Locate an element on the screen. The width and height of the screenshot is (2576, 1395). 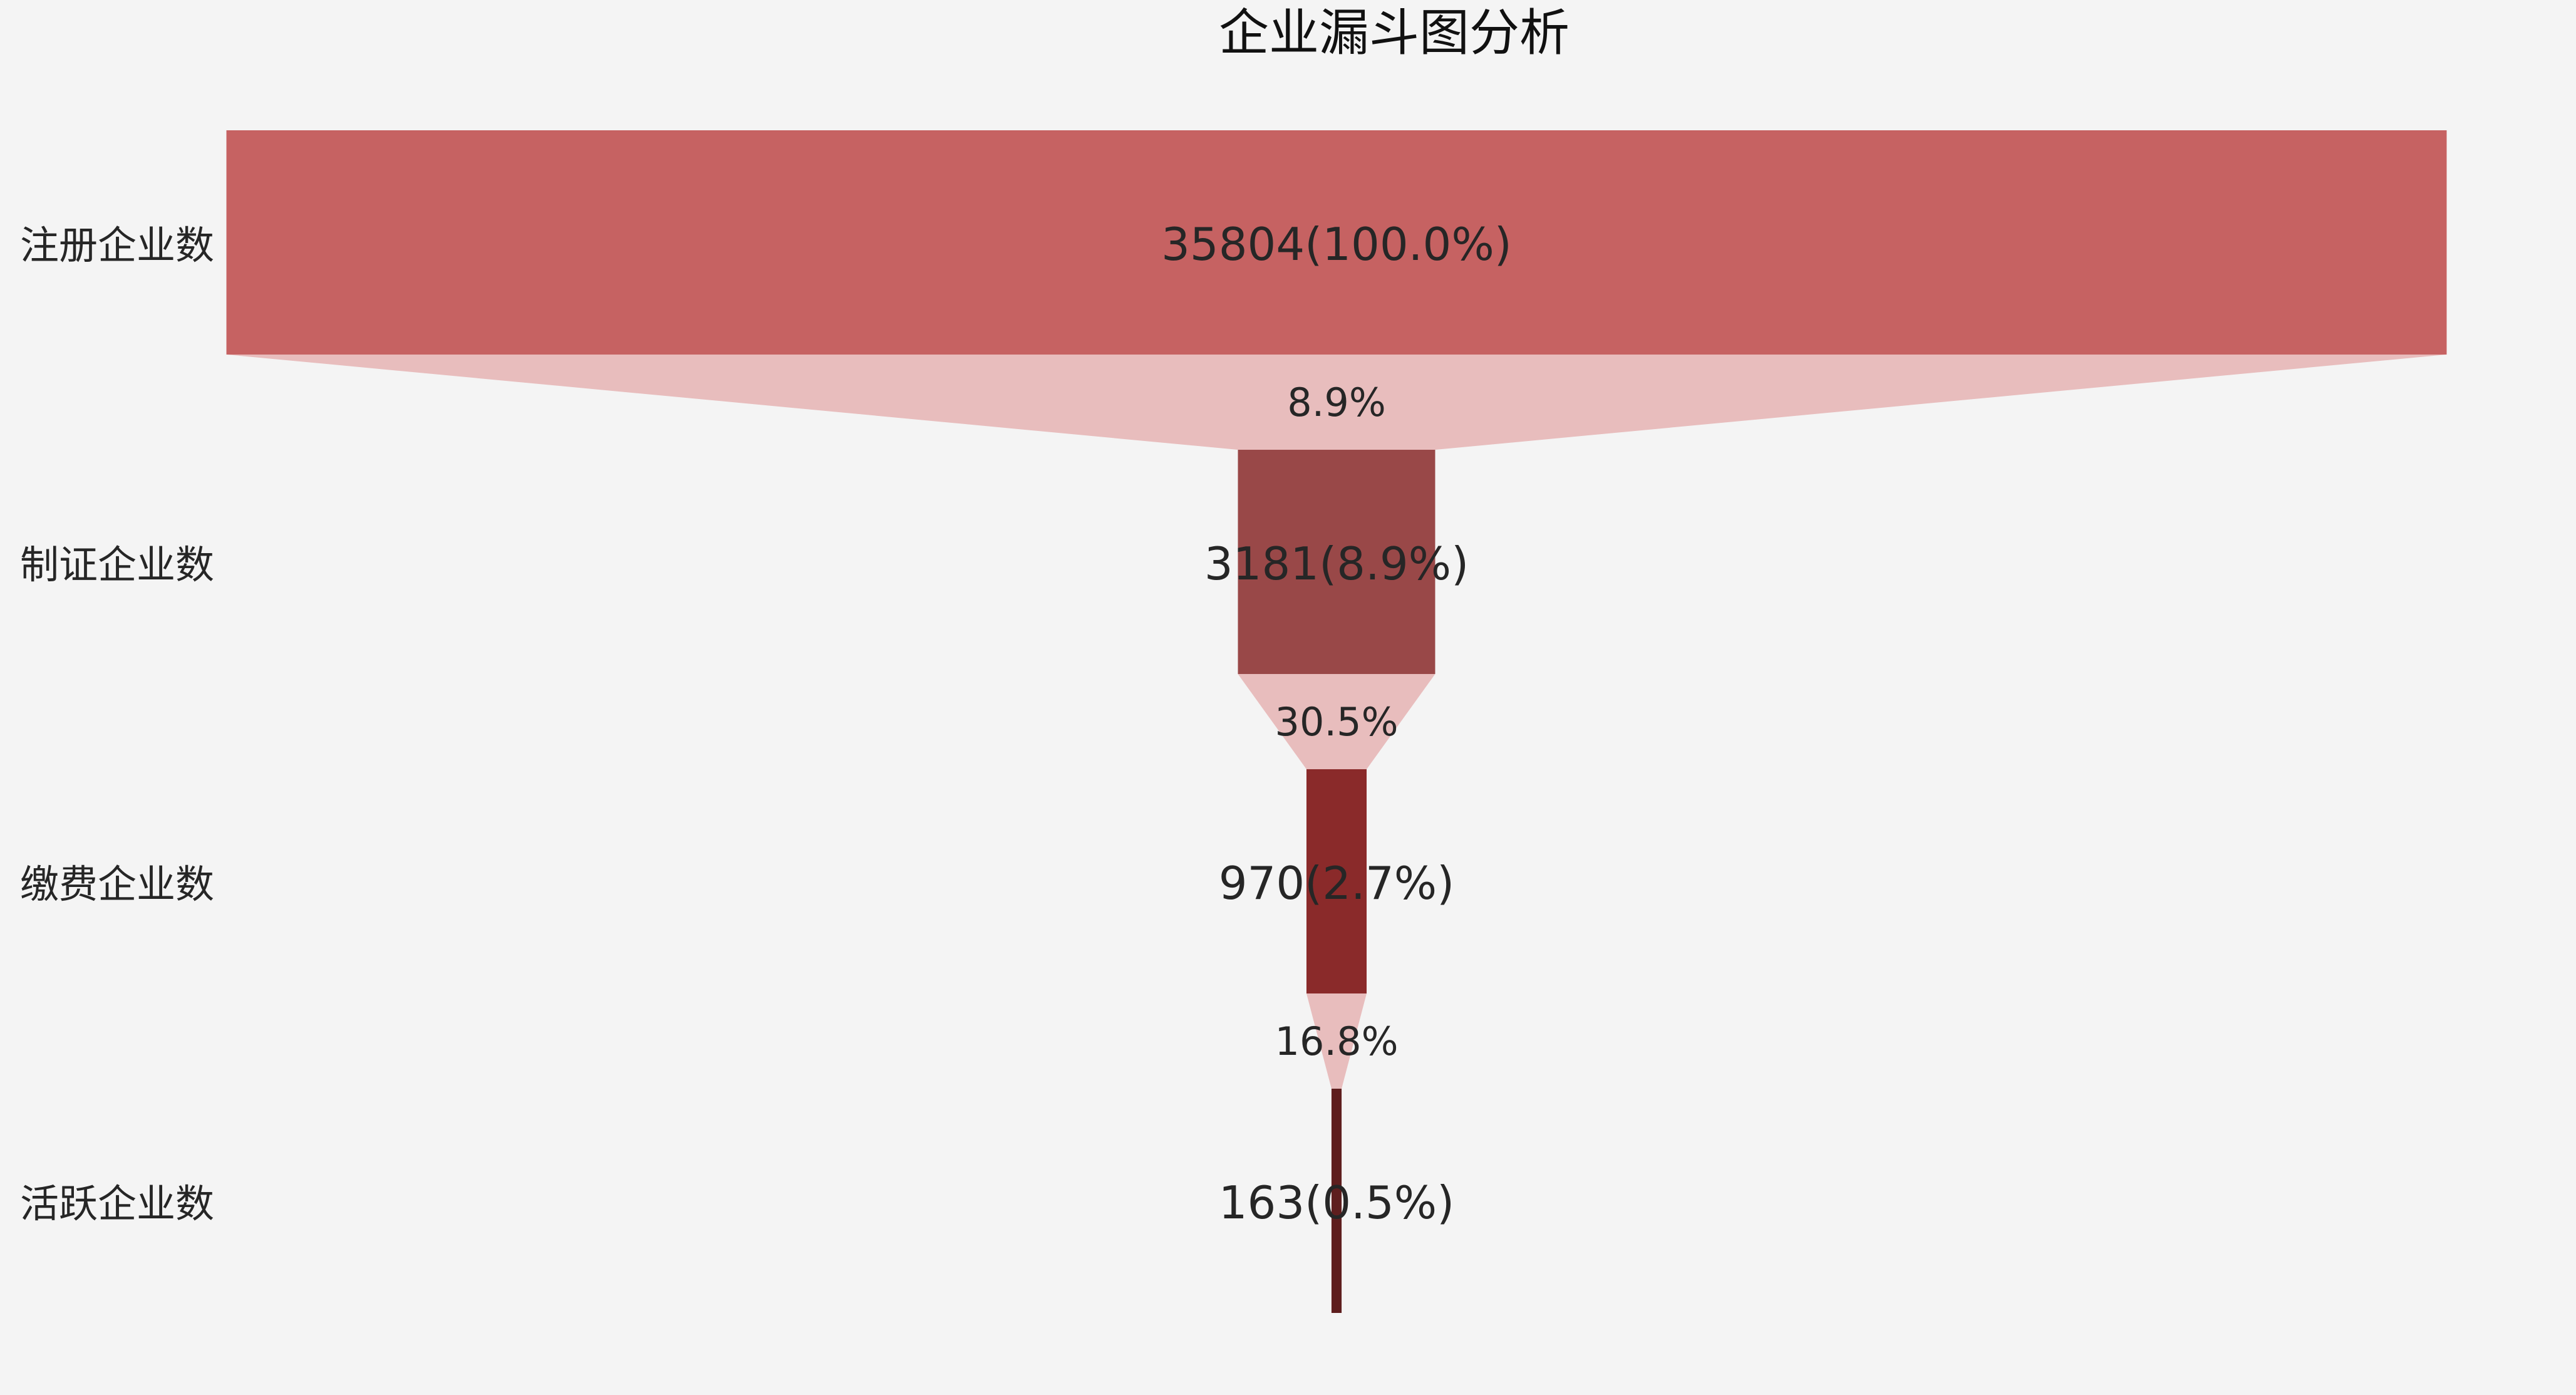
chart-title: 企业漏斗图分析 is located at coordinates (1394, 33).